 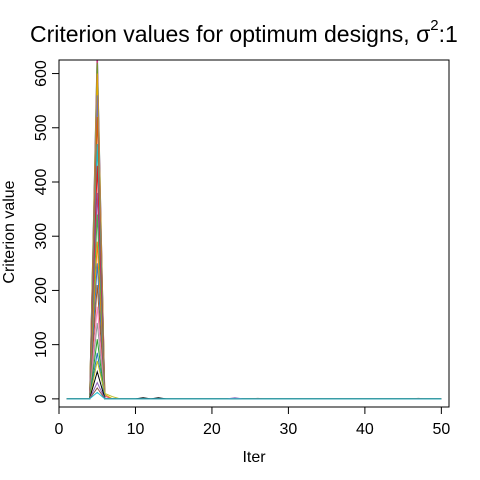 I want to click on y-tick-label: 100, so click(x=41, y=344).